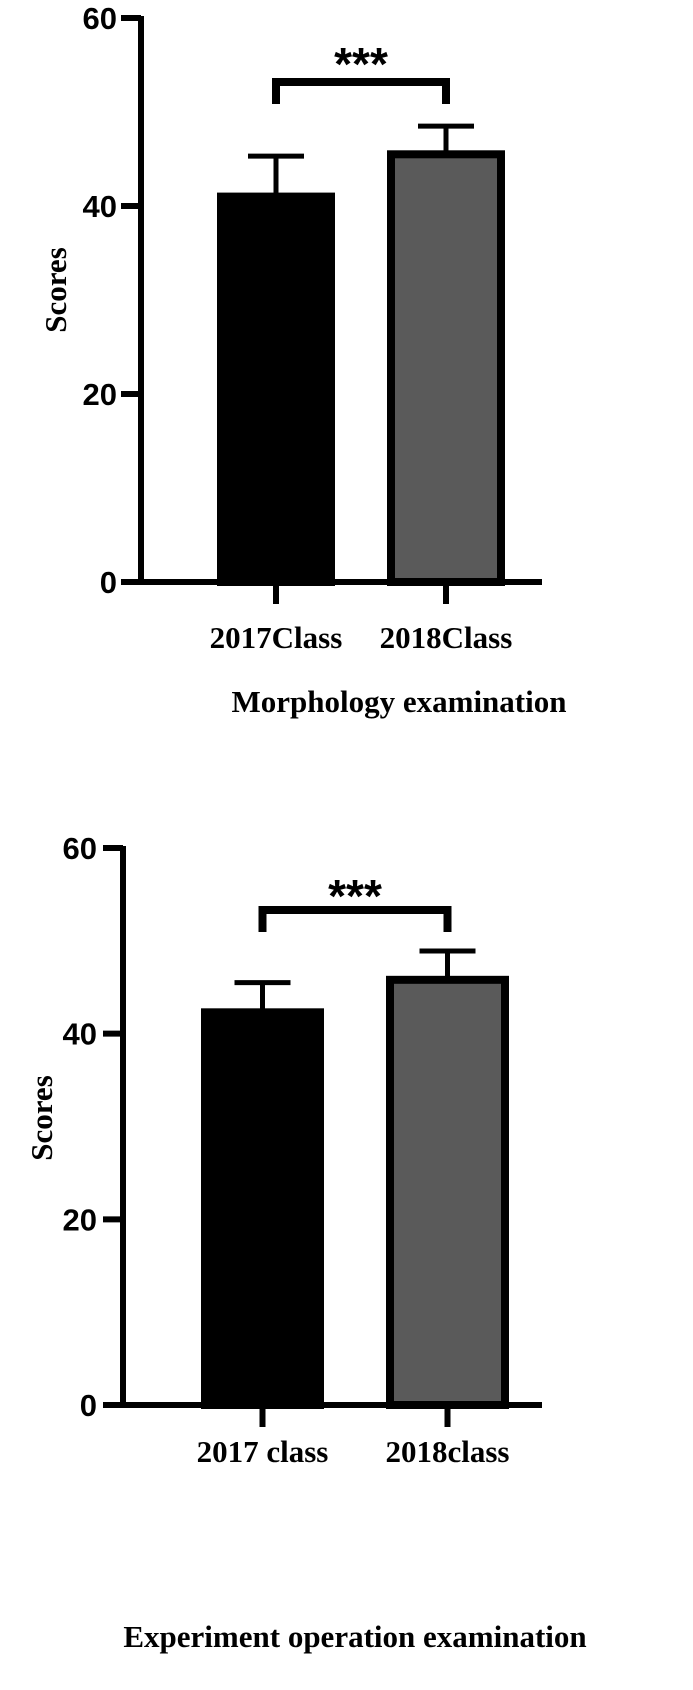 The width and height of the screenshot is (693, 1690). I want to click on x-tick-label: 2017 class, so click(263, 1451).